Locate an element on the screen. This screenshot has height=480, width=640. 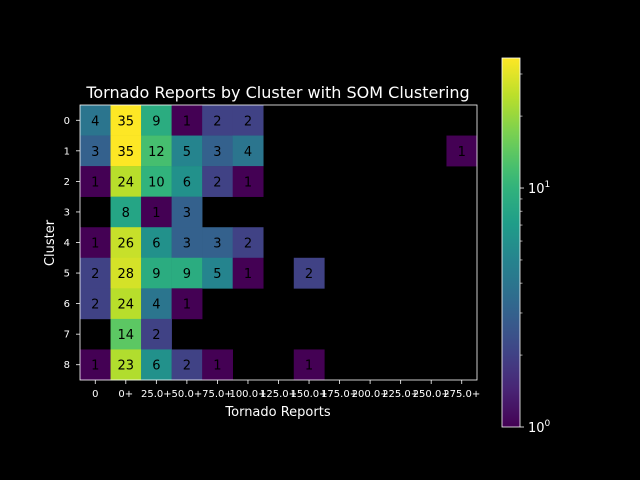
y-tick-label: 1 is located at coordinates (67, 151).